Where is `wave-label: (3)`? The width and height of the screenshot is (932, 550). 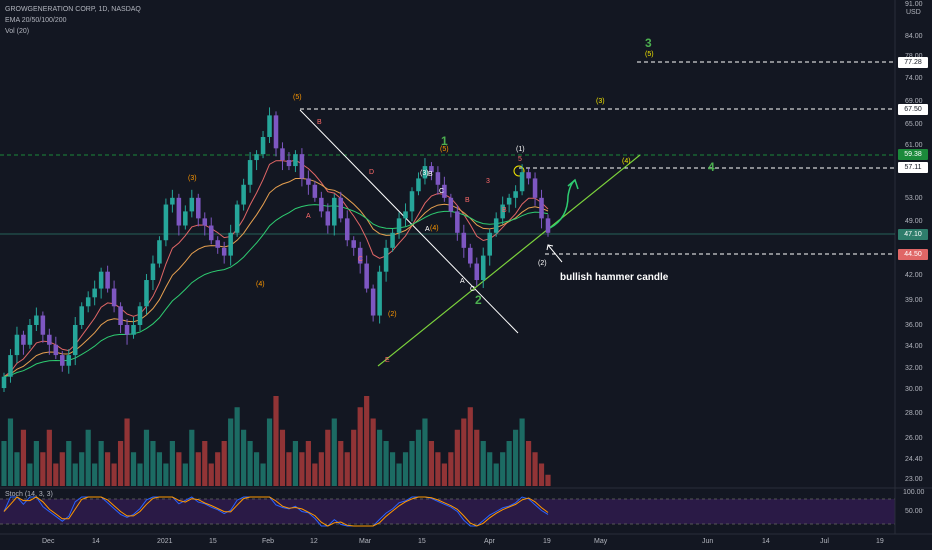 wave-label: (3) is located at coordinates (424, 173).